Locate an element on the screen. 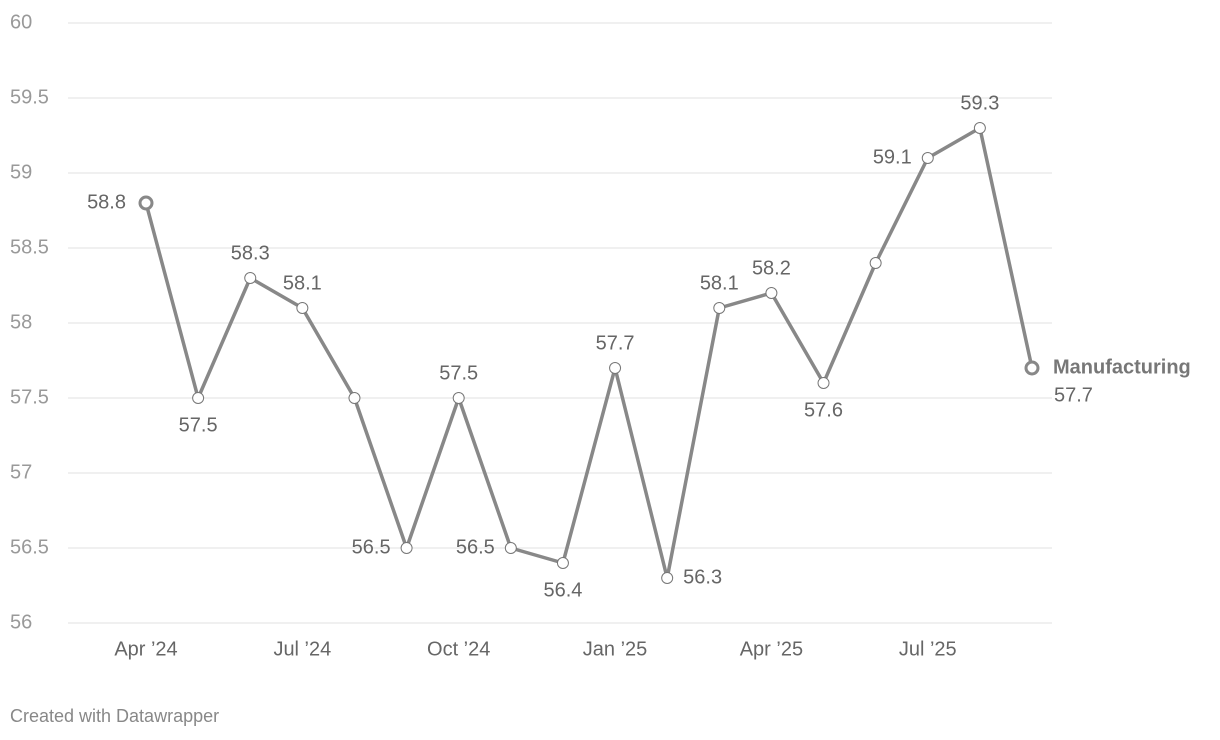 The width and height of the screenshot is (1220, 740). value-label: 58.3 is located at coordinates (250, 253).